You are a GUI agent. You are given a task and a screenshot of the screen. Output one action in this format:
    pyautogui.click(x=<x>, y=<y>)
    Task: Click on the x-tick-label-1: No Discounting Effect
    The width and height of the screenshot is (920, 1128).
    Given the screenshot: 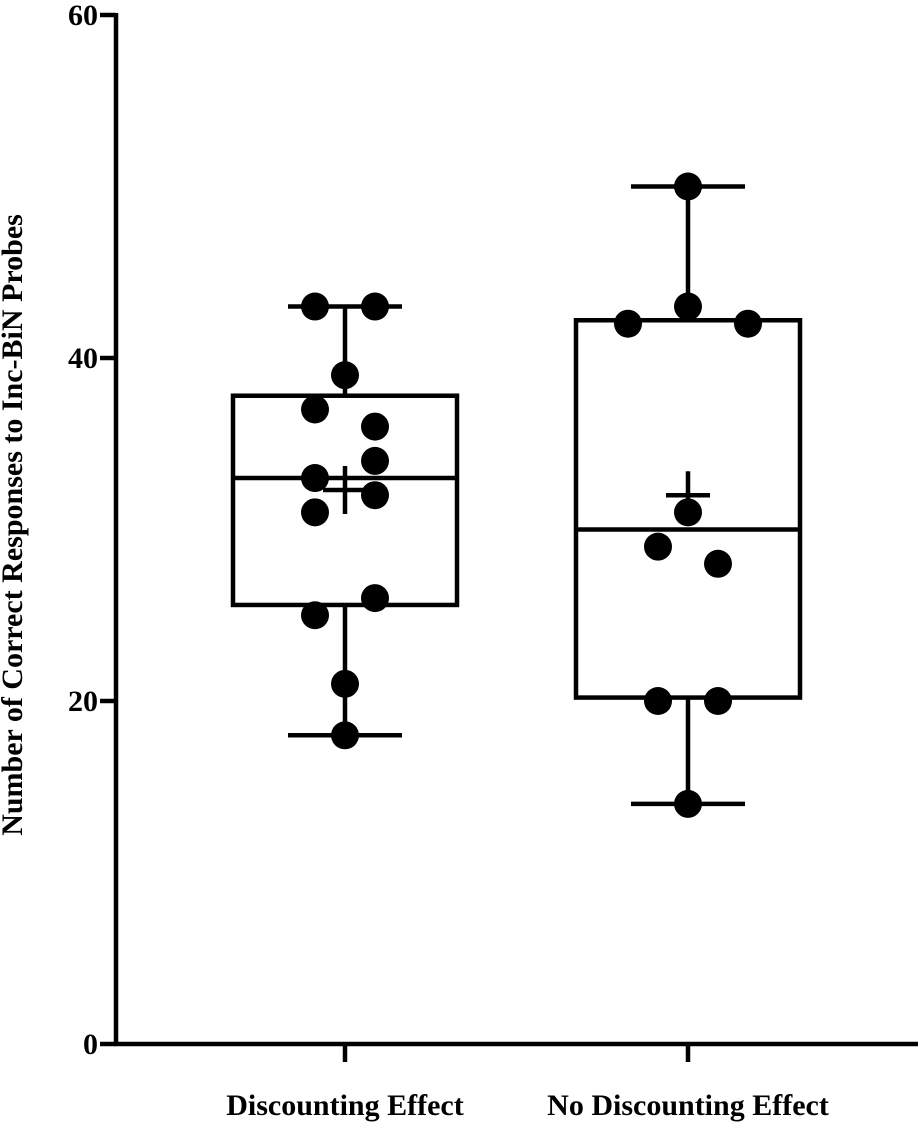 What is the action you would take?
    pyautogui.click(x=688, y=1105)
    